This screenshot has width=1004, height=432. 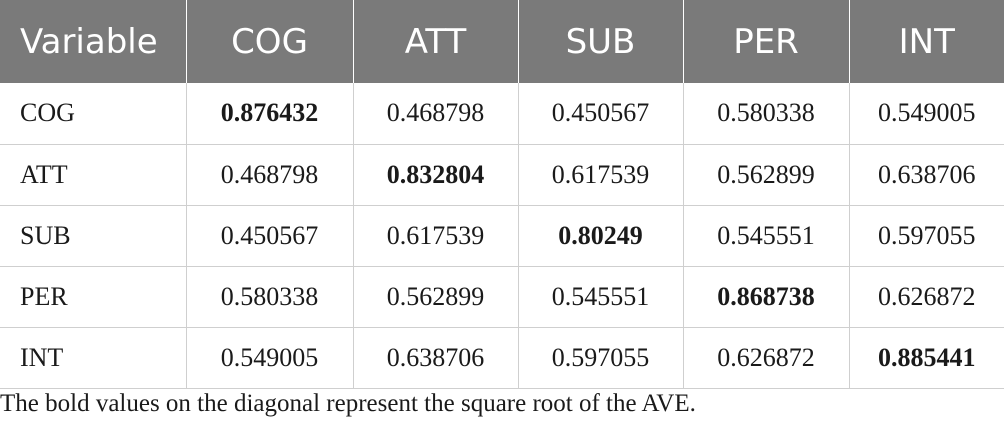 I want to click on table-cell-diagonal: 0.832804, so click(x=436, y=174).